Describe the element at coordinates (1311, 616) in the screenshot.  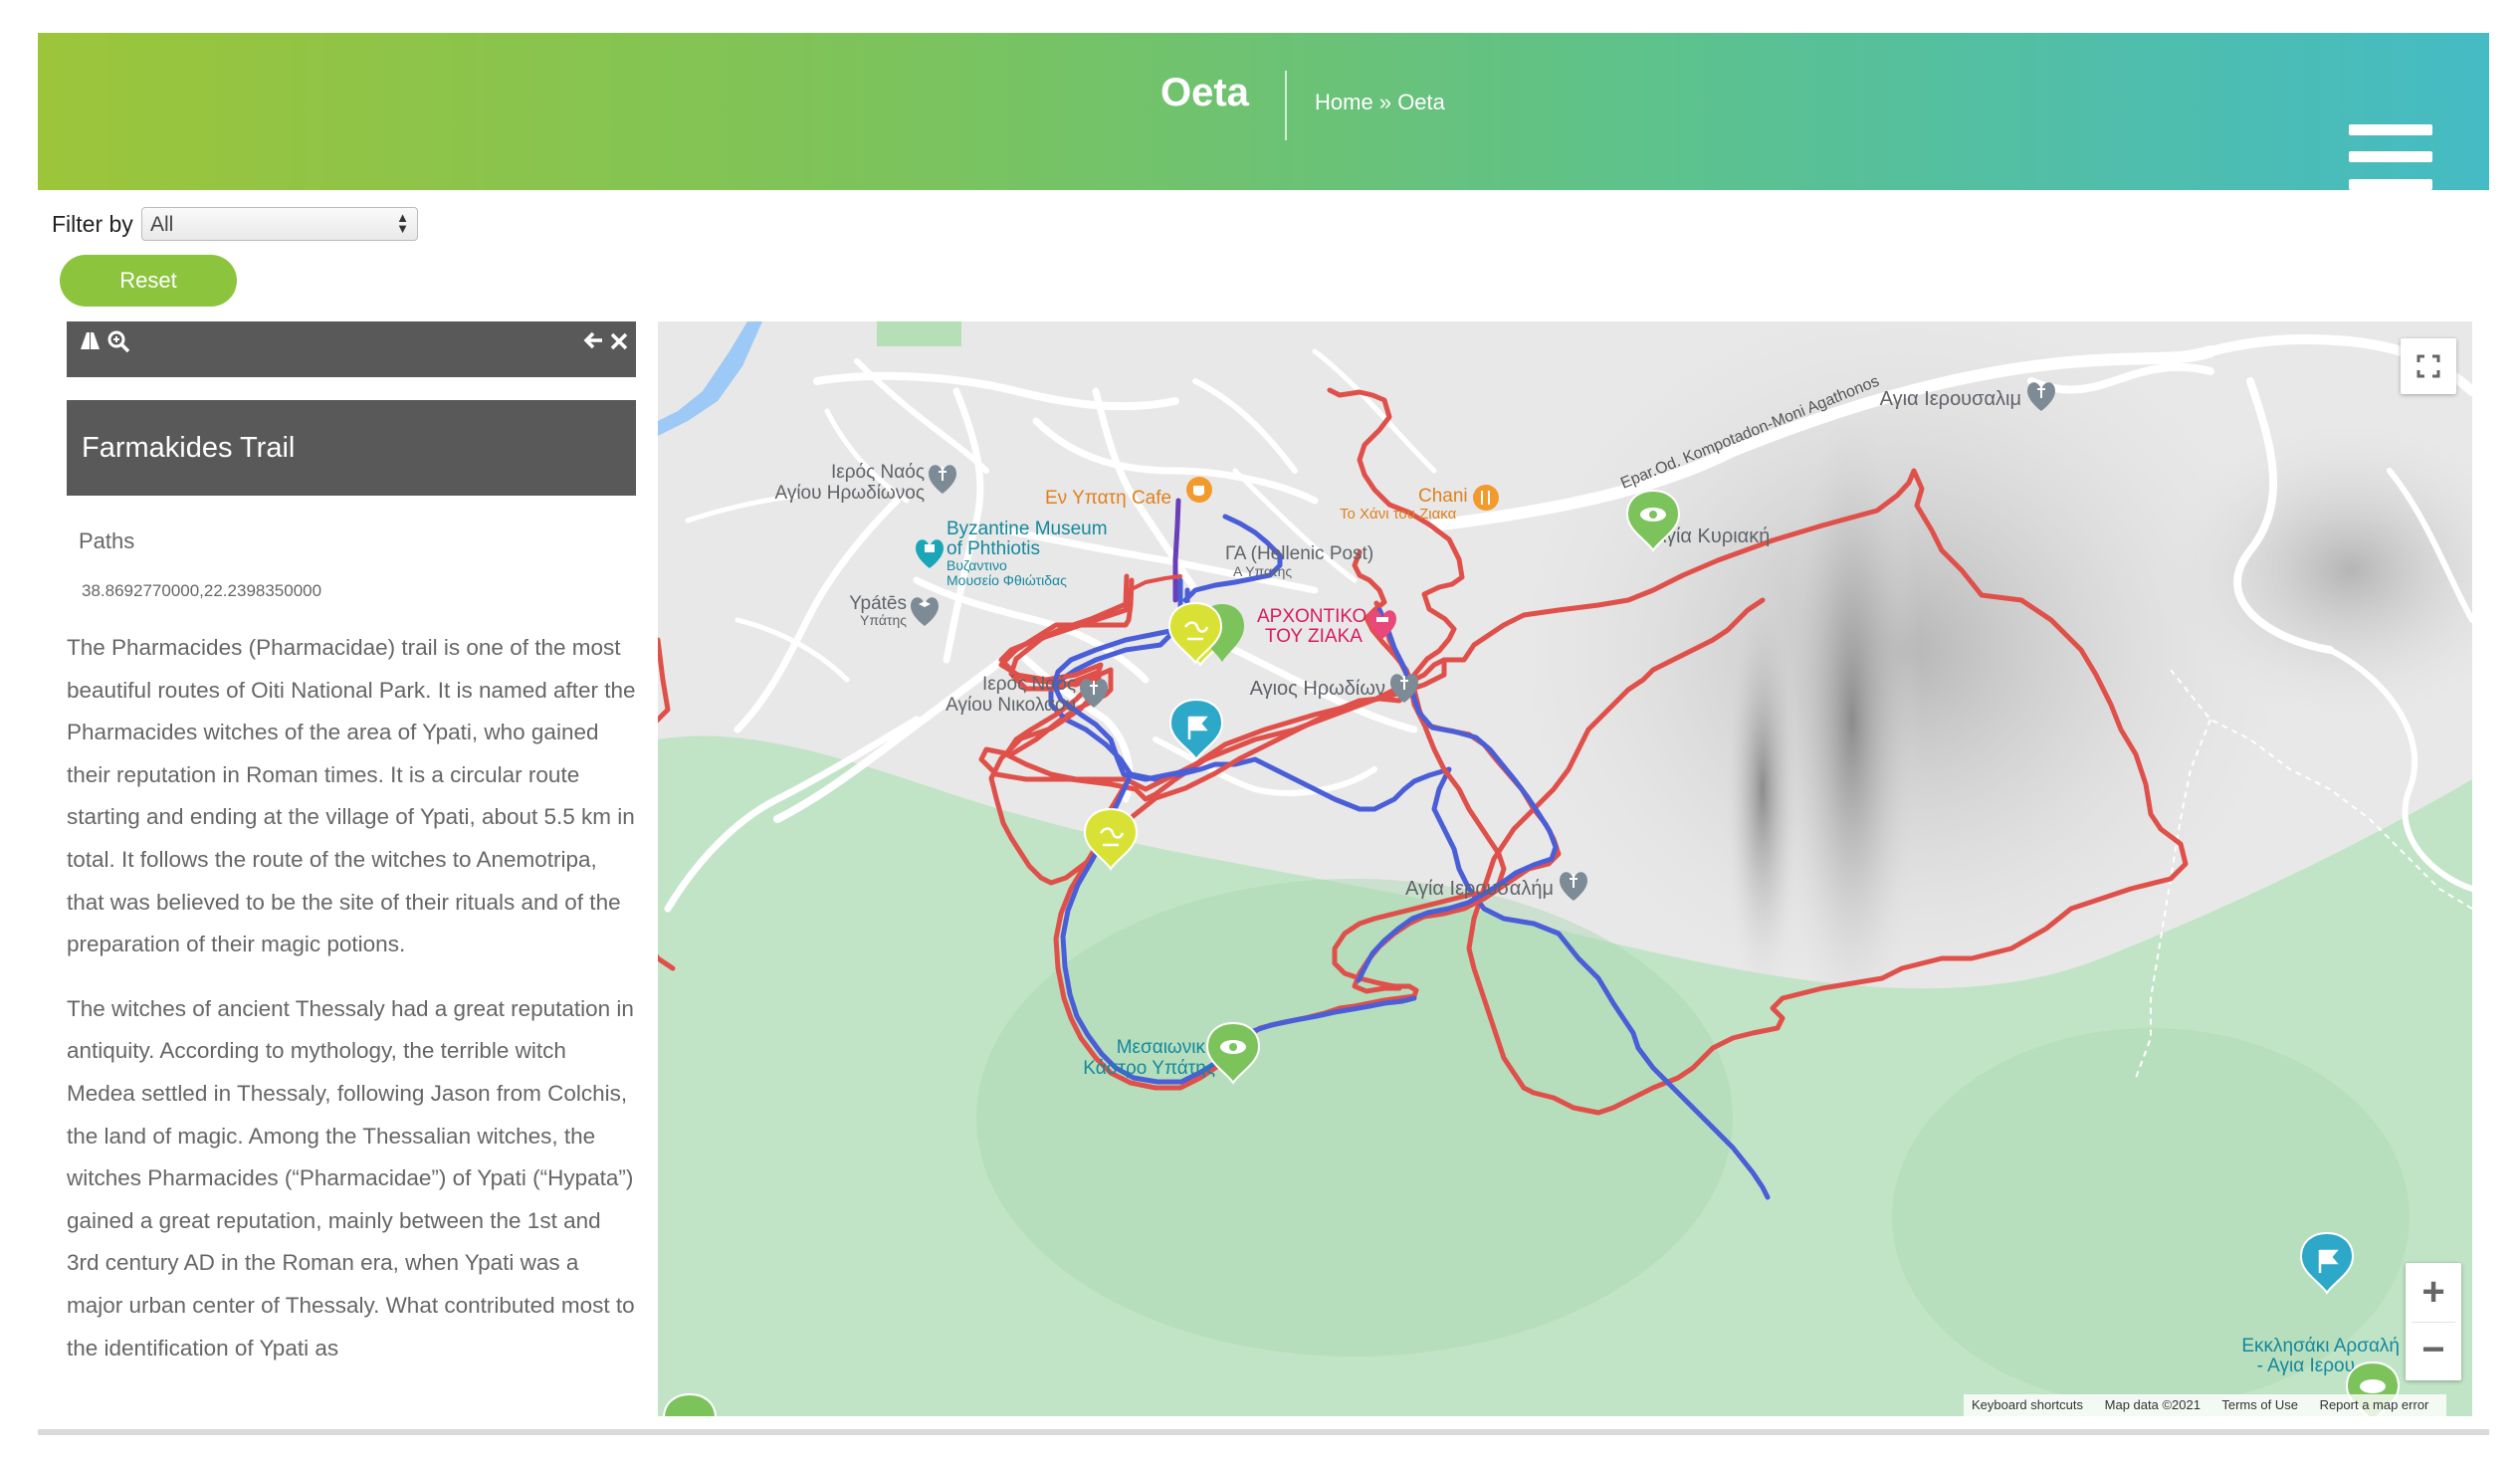
I see `poi-label: ΑΡΧΟΝΤΙΚΟ` at that location.